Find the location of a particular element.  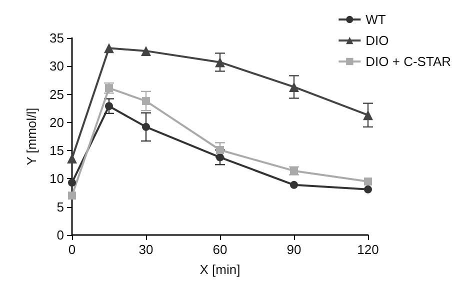

x-tick-label: 0 is located at coordinates (72, 249).